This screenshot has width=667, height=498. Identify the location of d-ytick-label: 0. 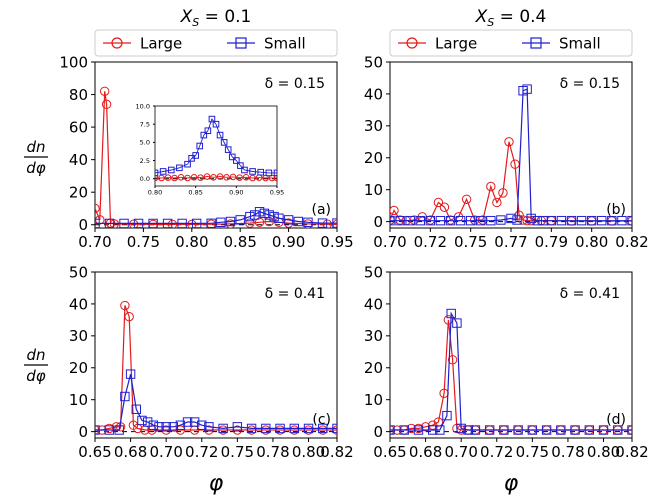
(378, 432).